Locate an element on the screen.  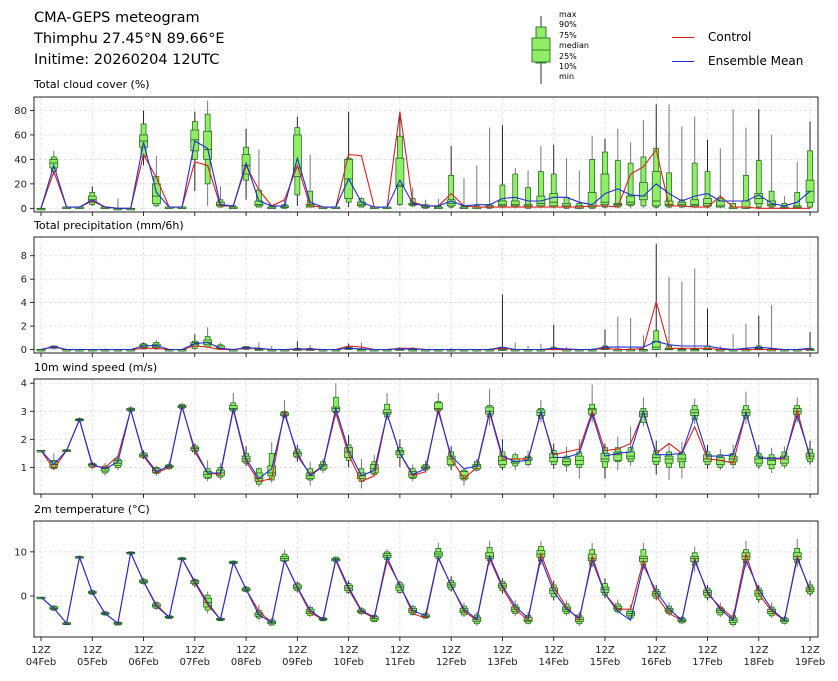
y-tick-label: 8 is located at coordinates (24, 256).